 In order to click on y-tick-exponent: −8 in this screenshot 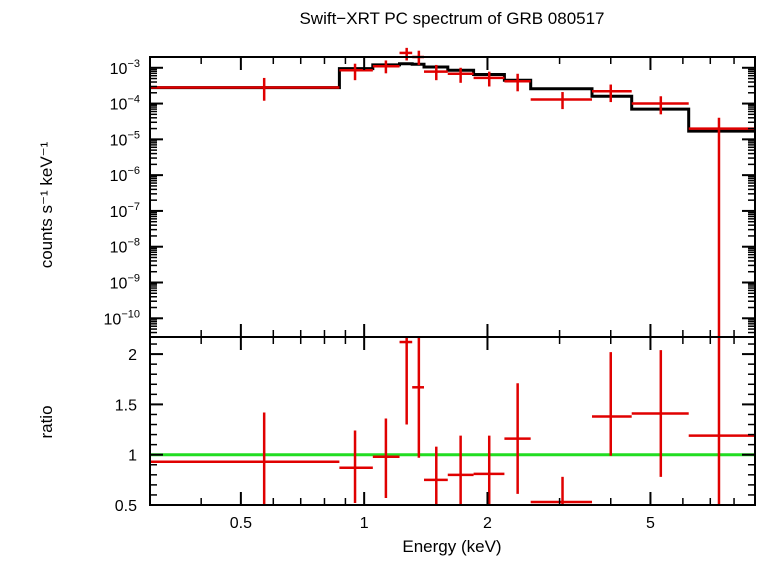, I will do `click(133, 243)`.